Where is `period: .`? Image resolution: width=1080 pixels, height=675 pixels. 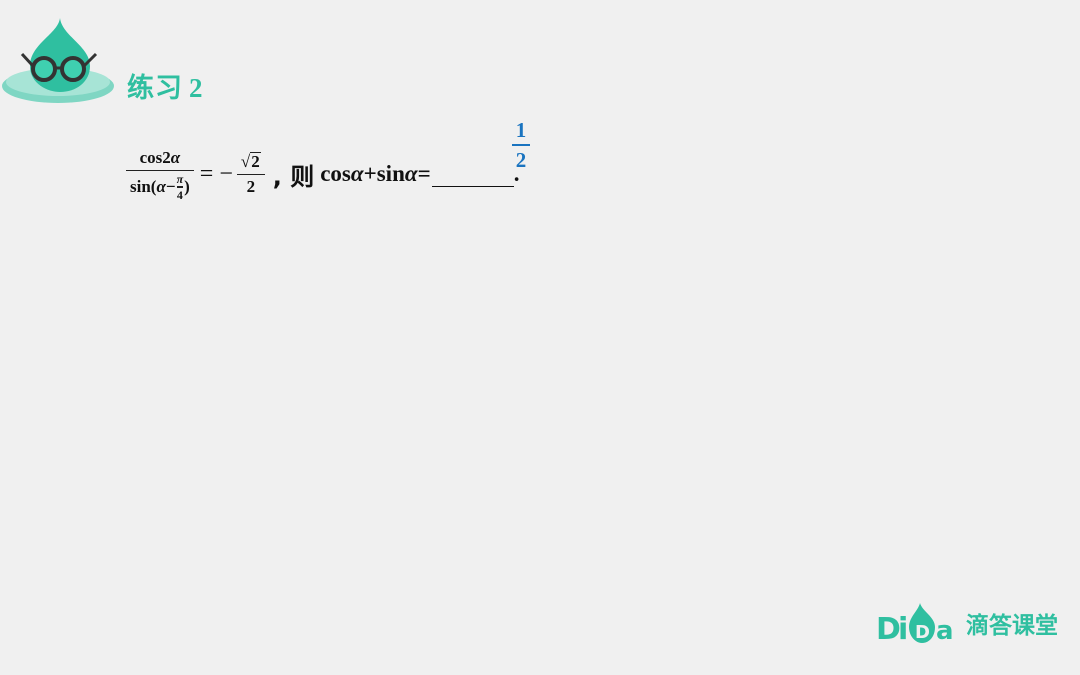 period: . is located at coordinates (516, 174).